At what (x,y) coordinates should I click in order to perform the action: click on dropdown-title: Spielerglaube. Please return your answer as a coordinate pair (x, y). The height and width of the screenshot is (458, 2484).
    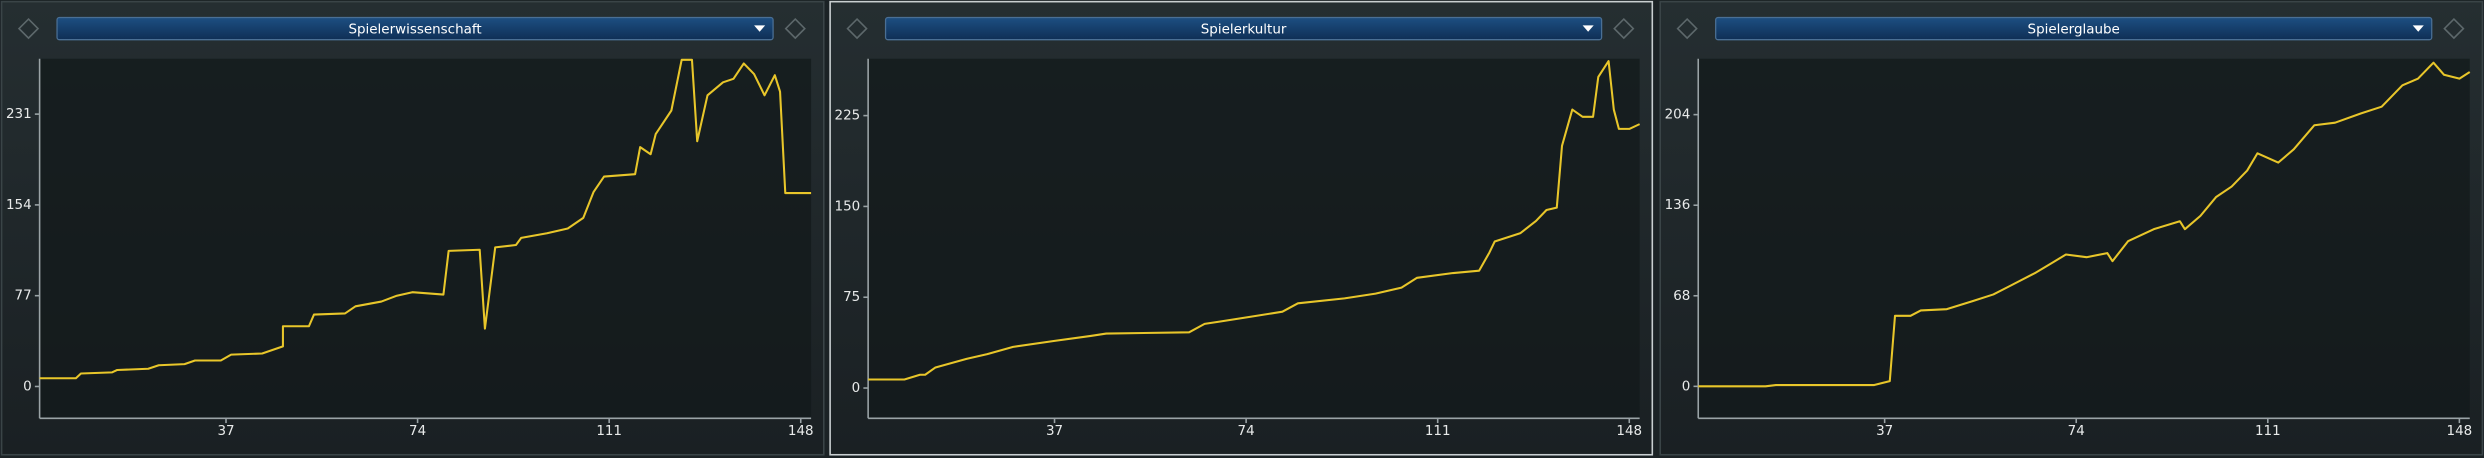
    Looking at the image, I should click on (2074, 29).